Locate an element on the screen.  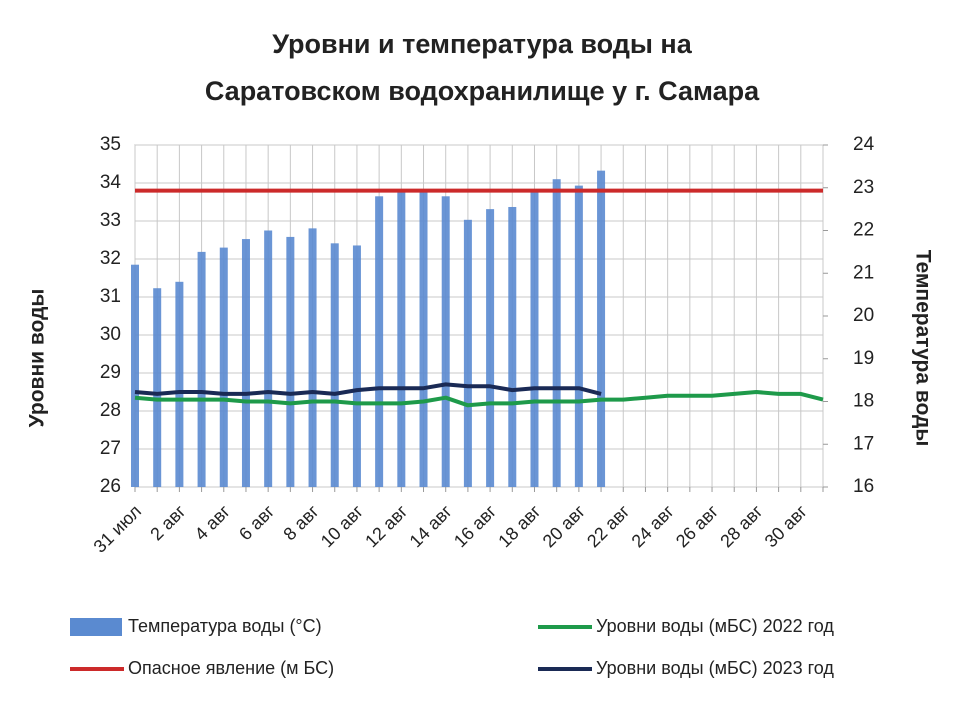
x-tick-label: 4 авг is located at coordinates (213, 523).